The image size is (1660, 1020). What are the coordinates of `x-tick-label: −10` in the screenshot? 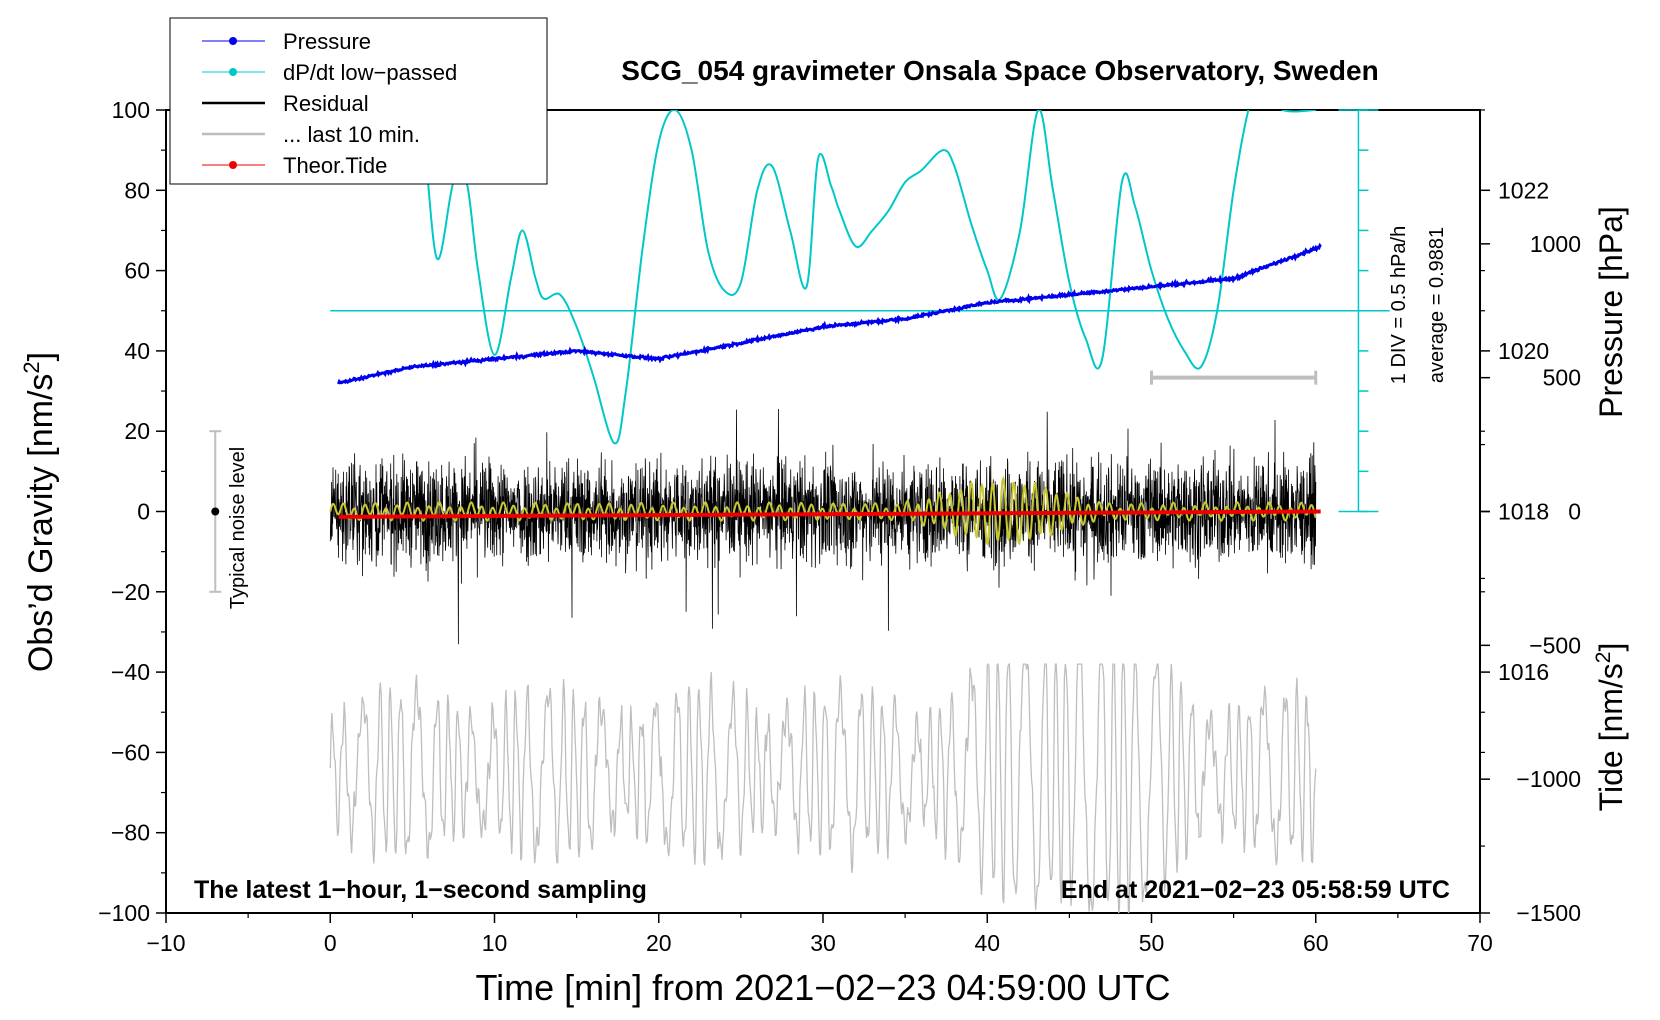 It's located at (165, 943).